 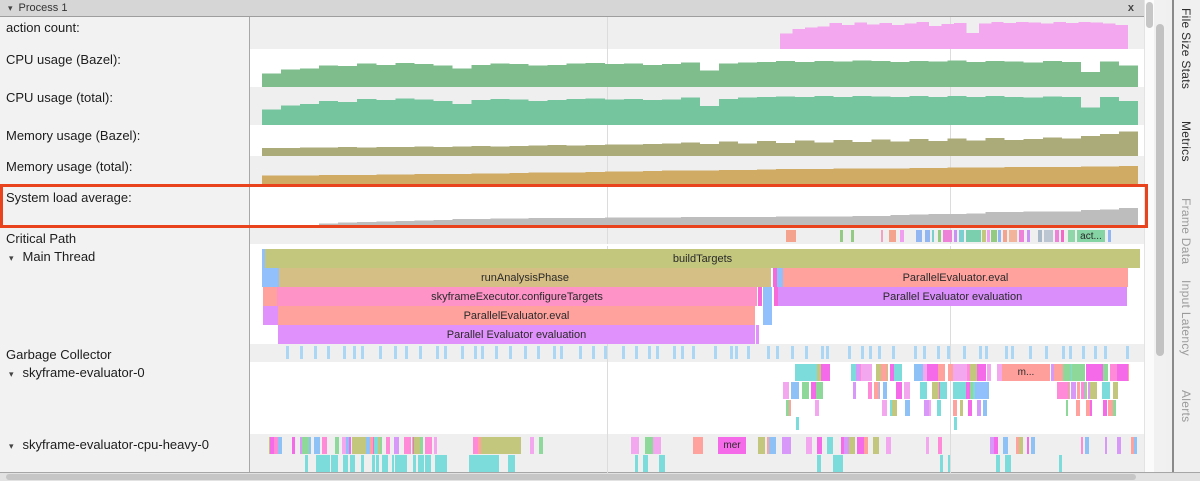 I want to click on trace-slice: buildTargets, so click(x=702, y=258).